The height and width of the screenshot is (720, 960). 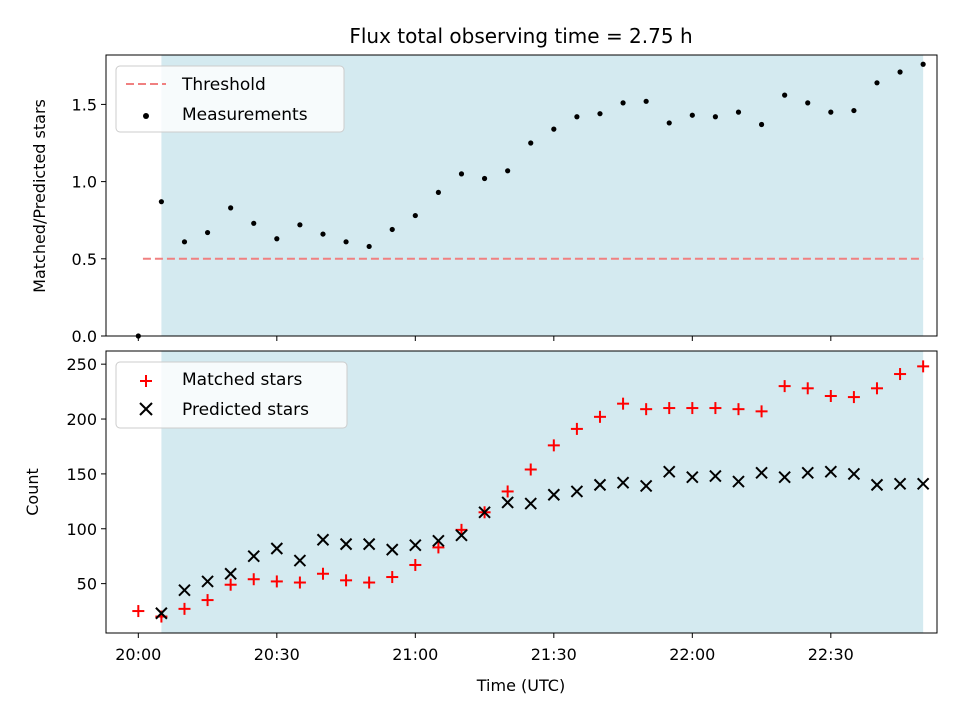 I want to click on legend-measurements-label: Measurements, so click(x=245, y=115).